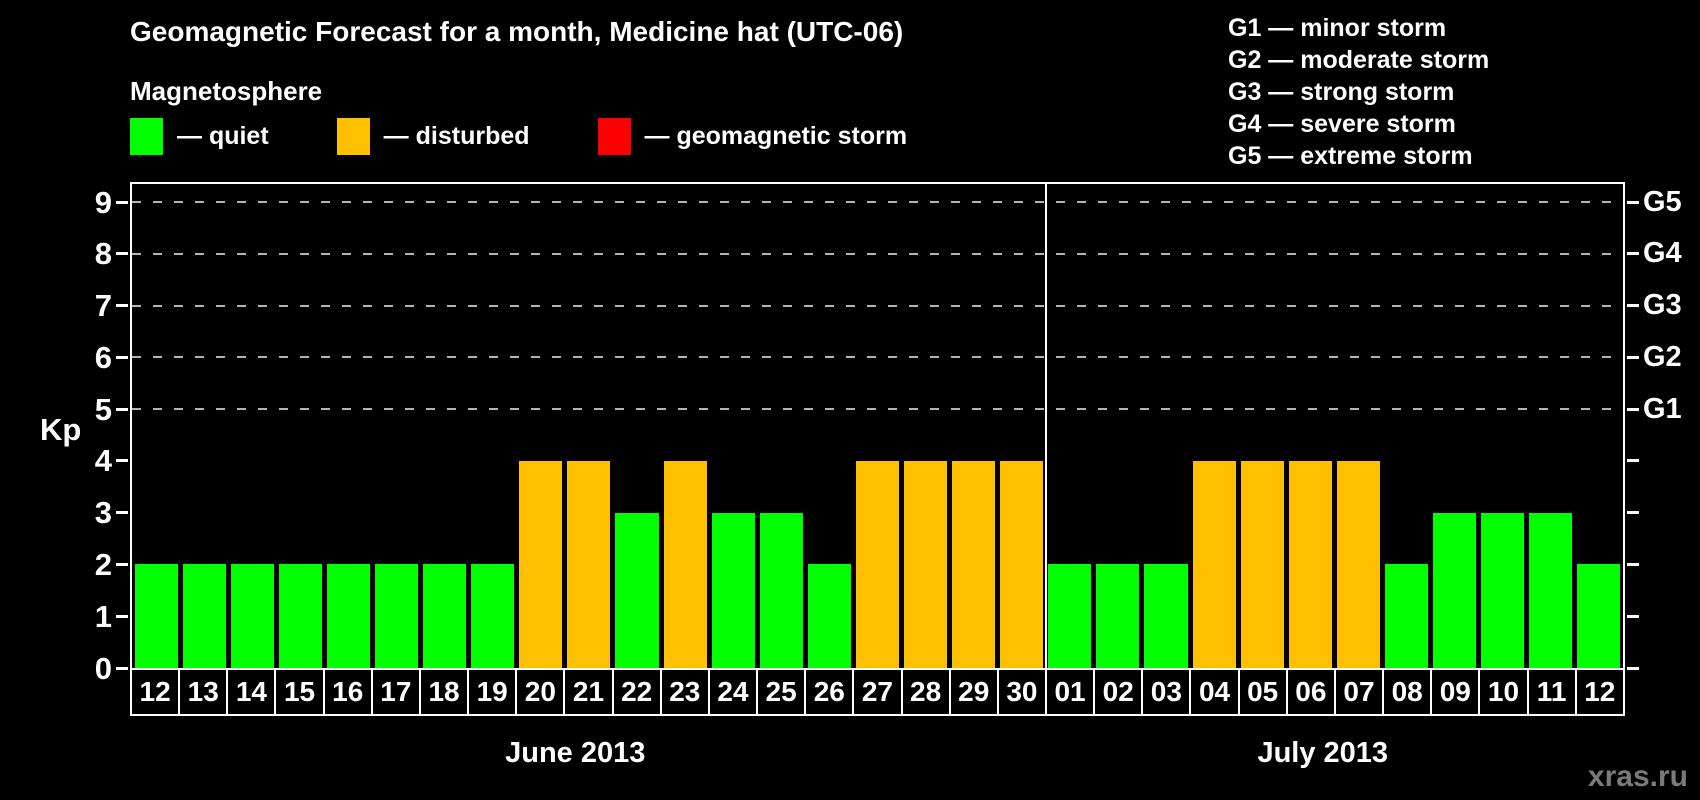  Describe the element at coordinates (61, 429) in the screenshot. I see `kp-axis-title: Kp` at that location.